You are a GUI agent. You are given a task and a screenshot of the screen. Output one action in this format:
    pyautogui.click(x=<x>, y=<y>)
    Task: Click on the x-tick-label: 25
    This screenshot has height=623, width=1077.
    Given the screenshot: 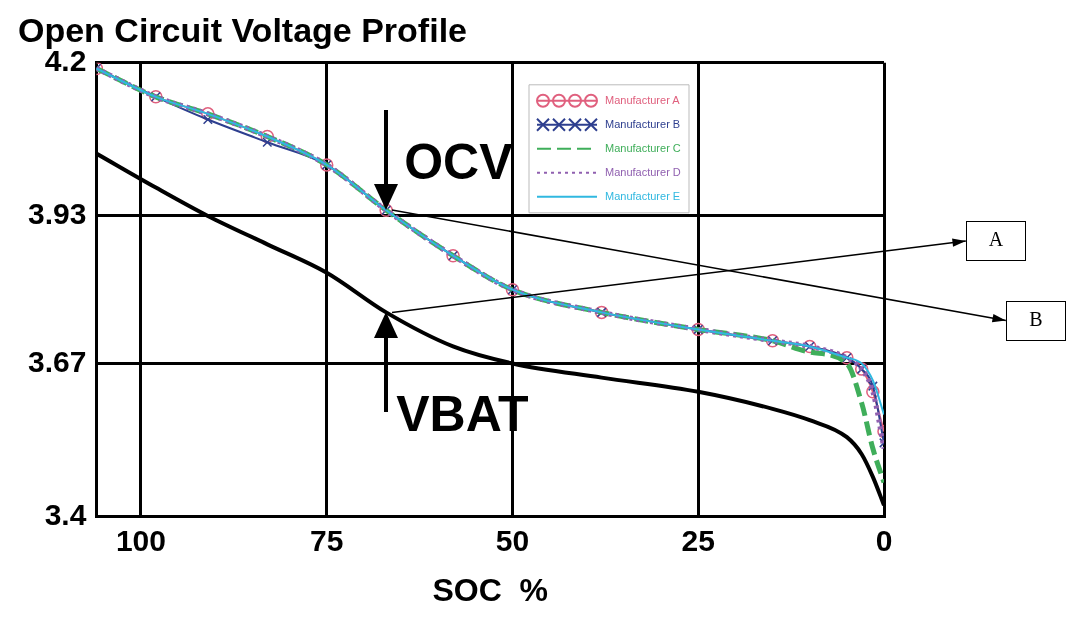 What is the action you would take?
    pyautogui.click(x=698, y=540)
    